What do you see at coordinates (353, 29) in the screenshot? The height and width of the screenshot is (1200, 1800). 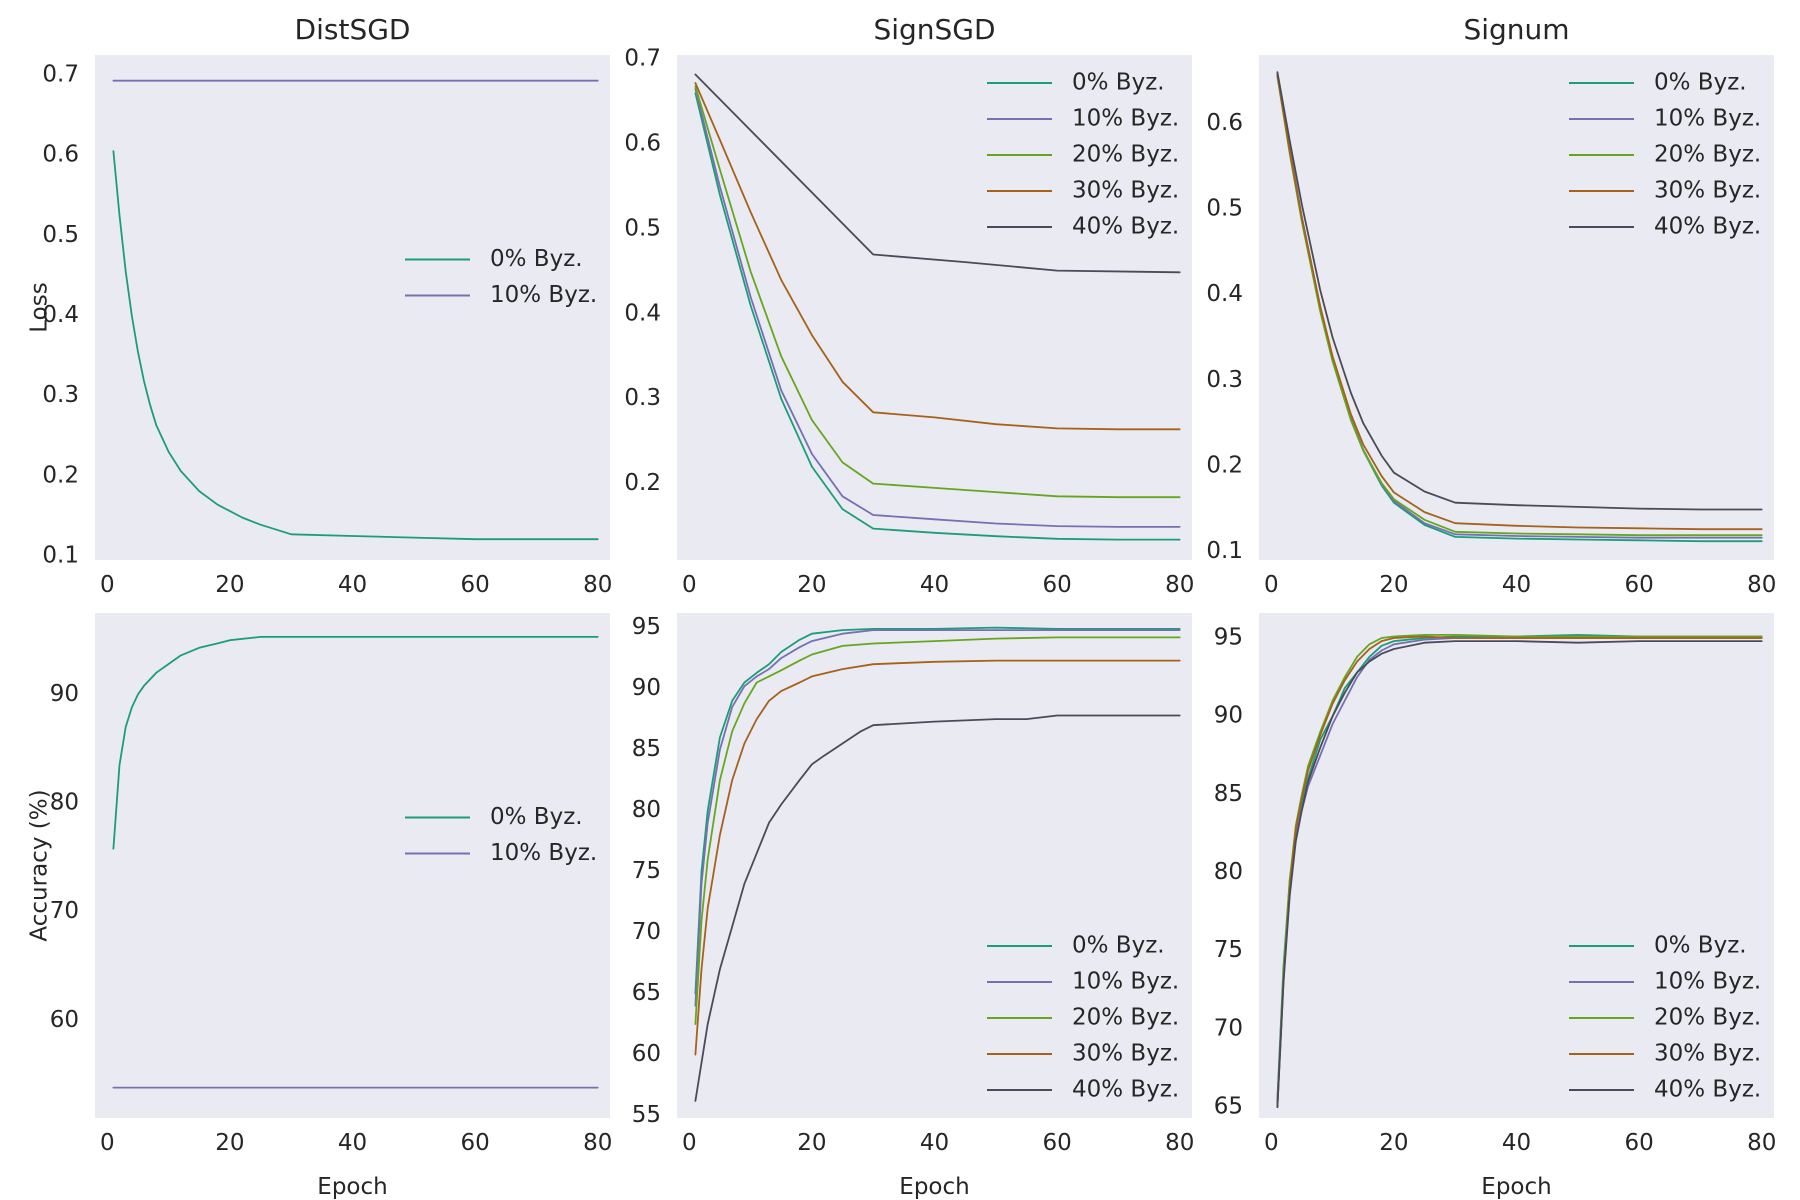 I see `panel-title: DistSGD` at bounding box center [353, 29].